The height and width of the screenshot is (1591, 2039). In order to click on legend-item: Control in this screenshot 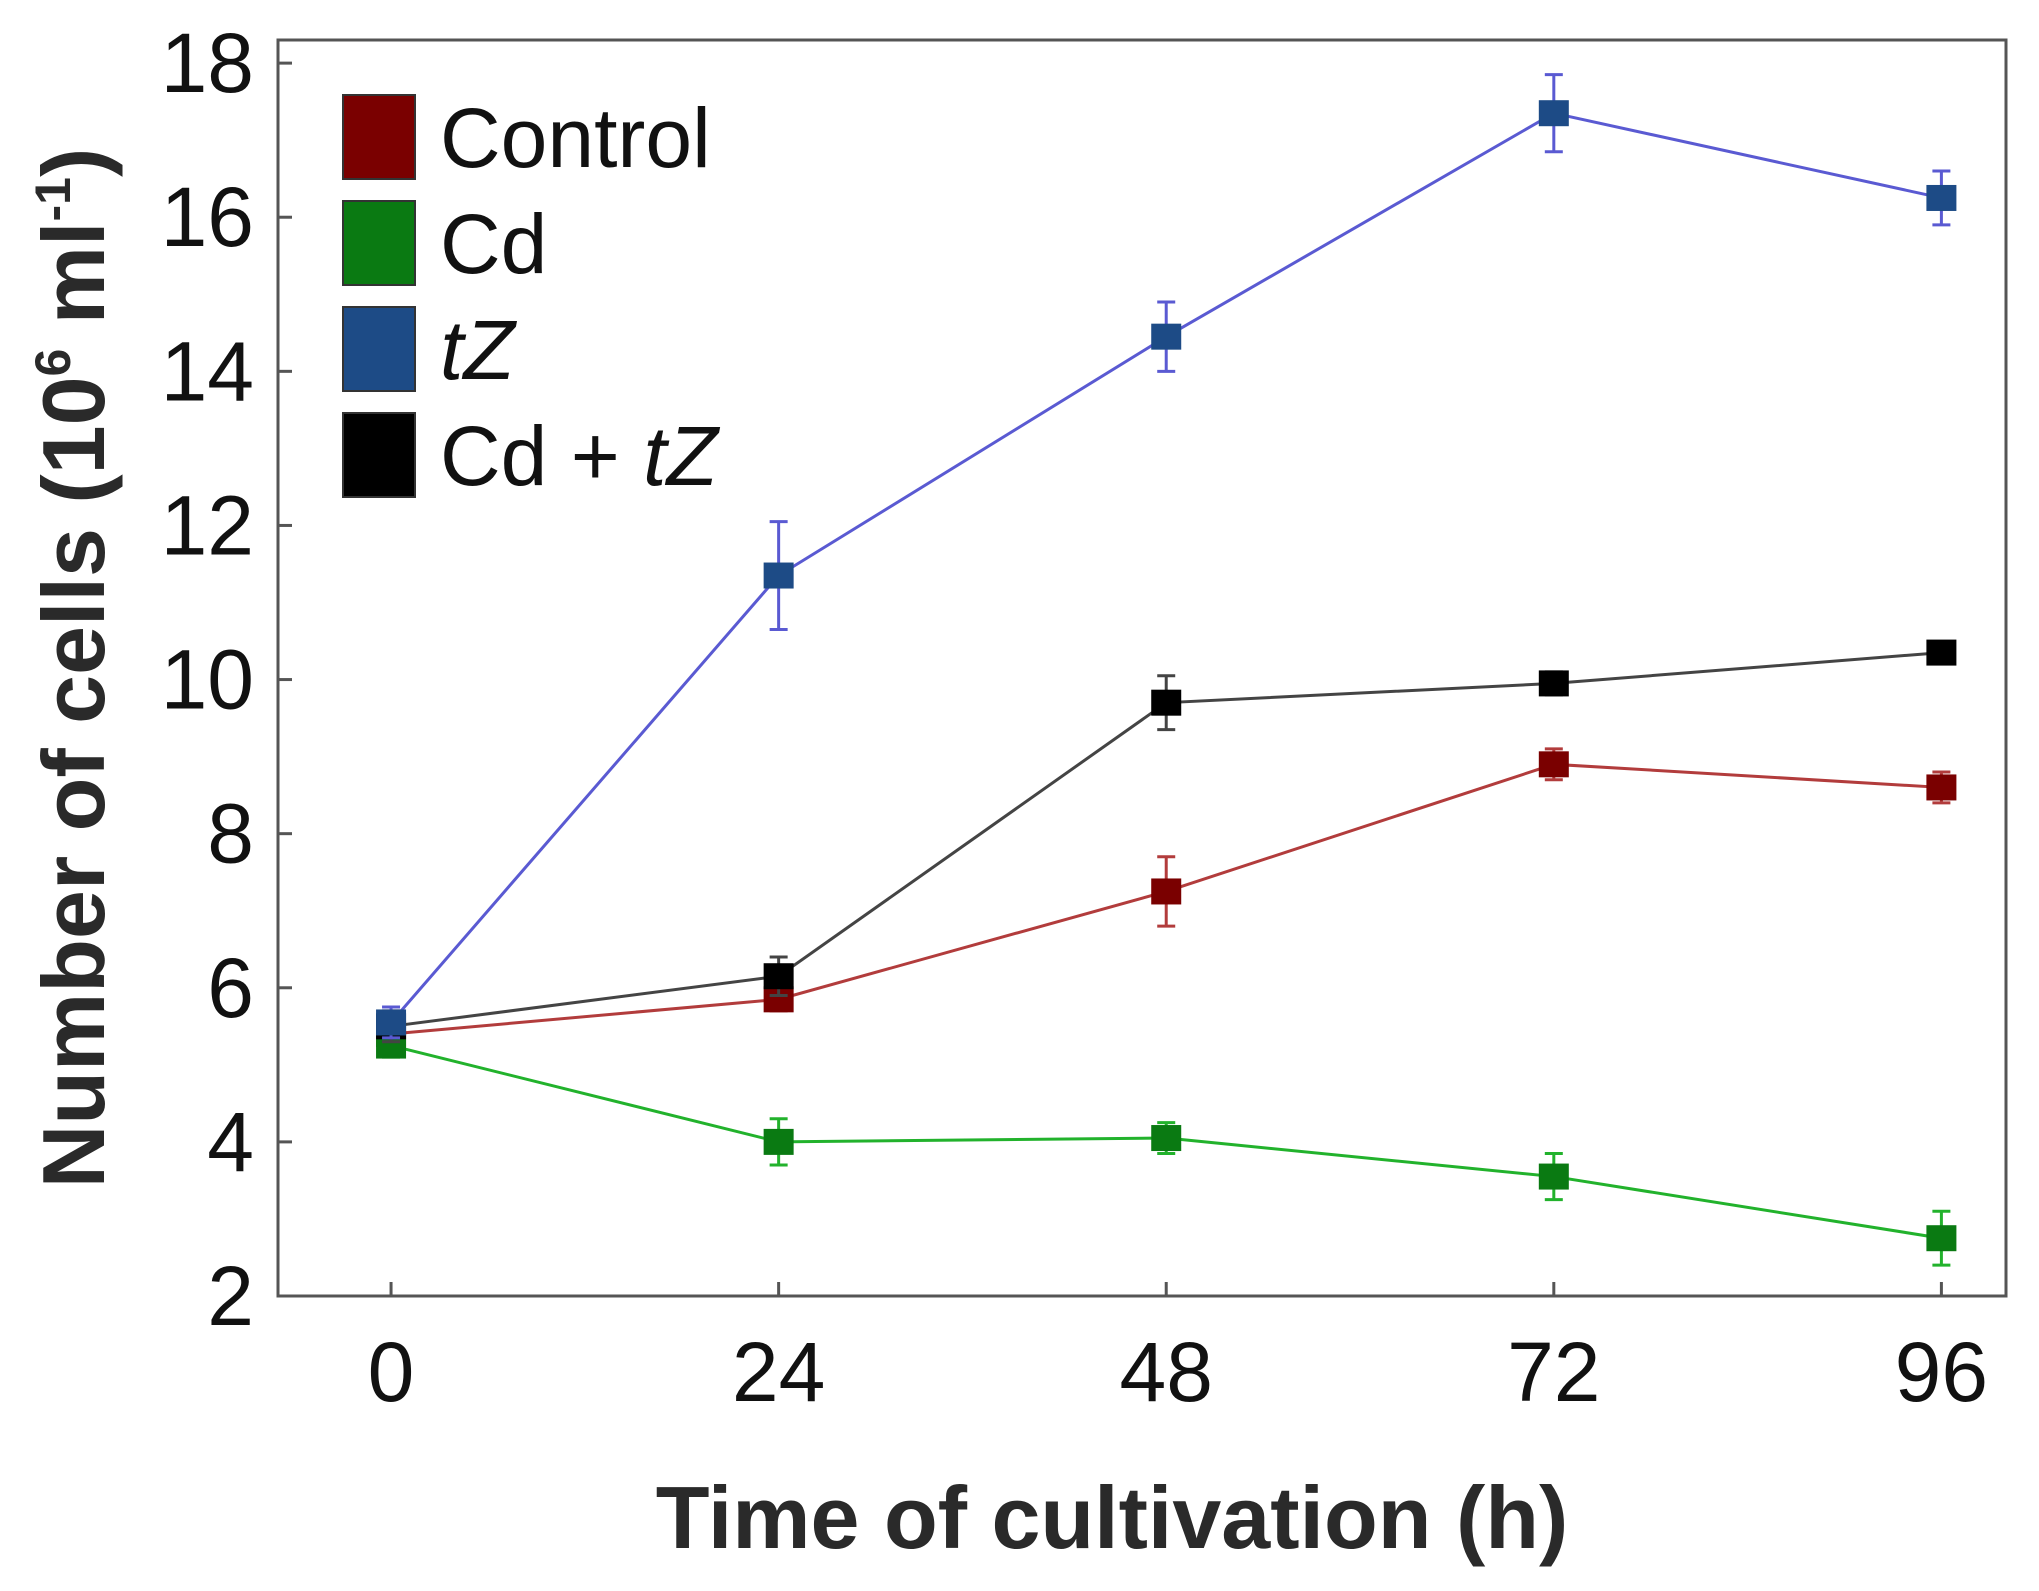, I will do `click(526, 138)`.